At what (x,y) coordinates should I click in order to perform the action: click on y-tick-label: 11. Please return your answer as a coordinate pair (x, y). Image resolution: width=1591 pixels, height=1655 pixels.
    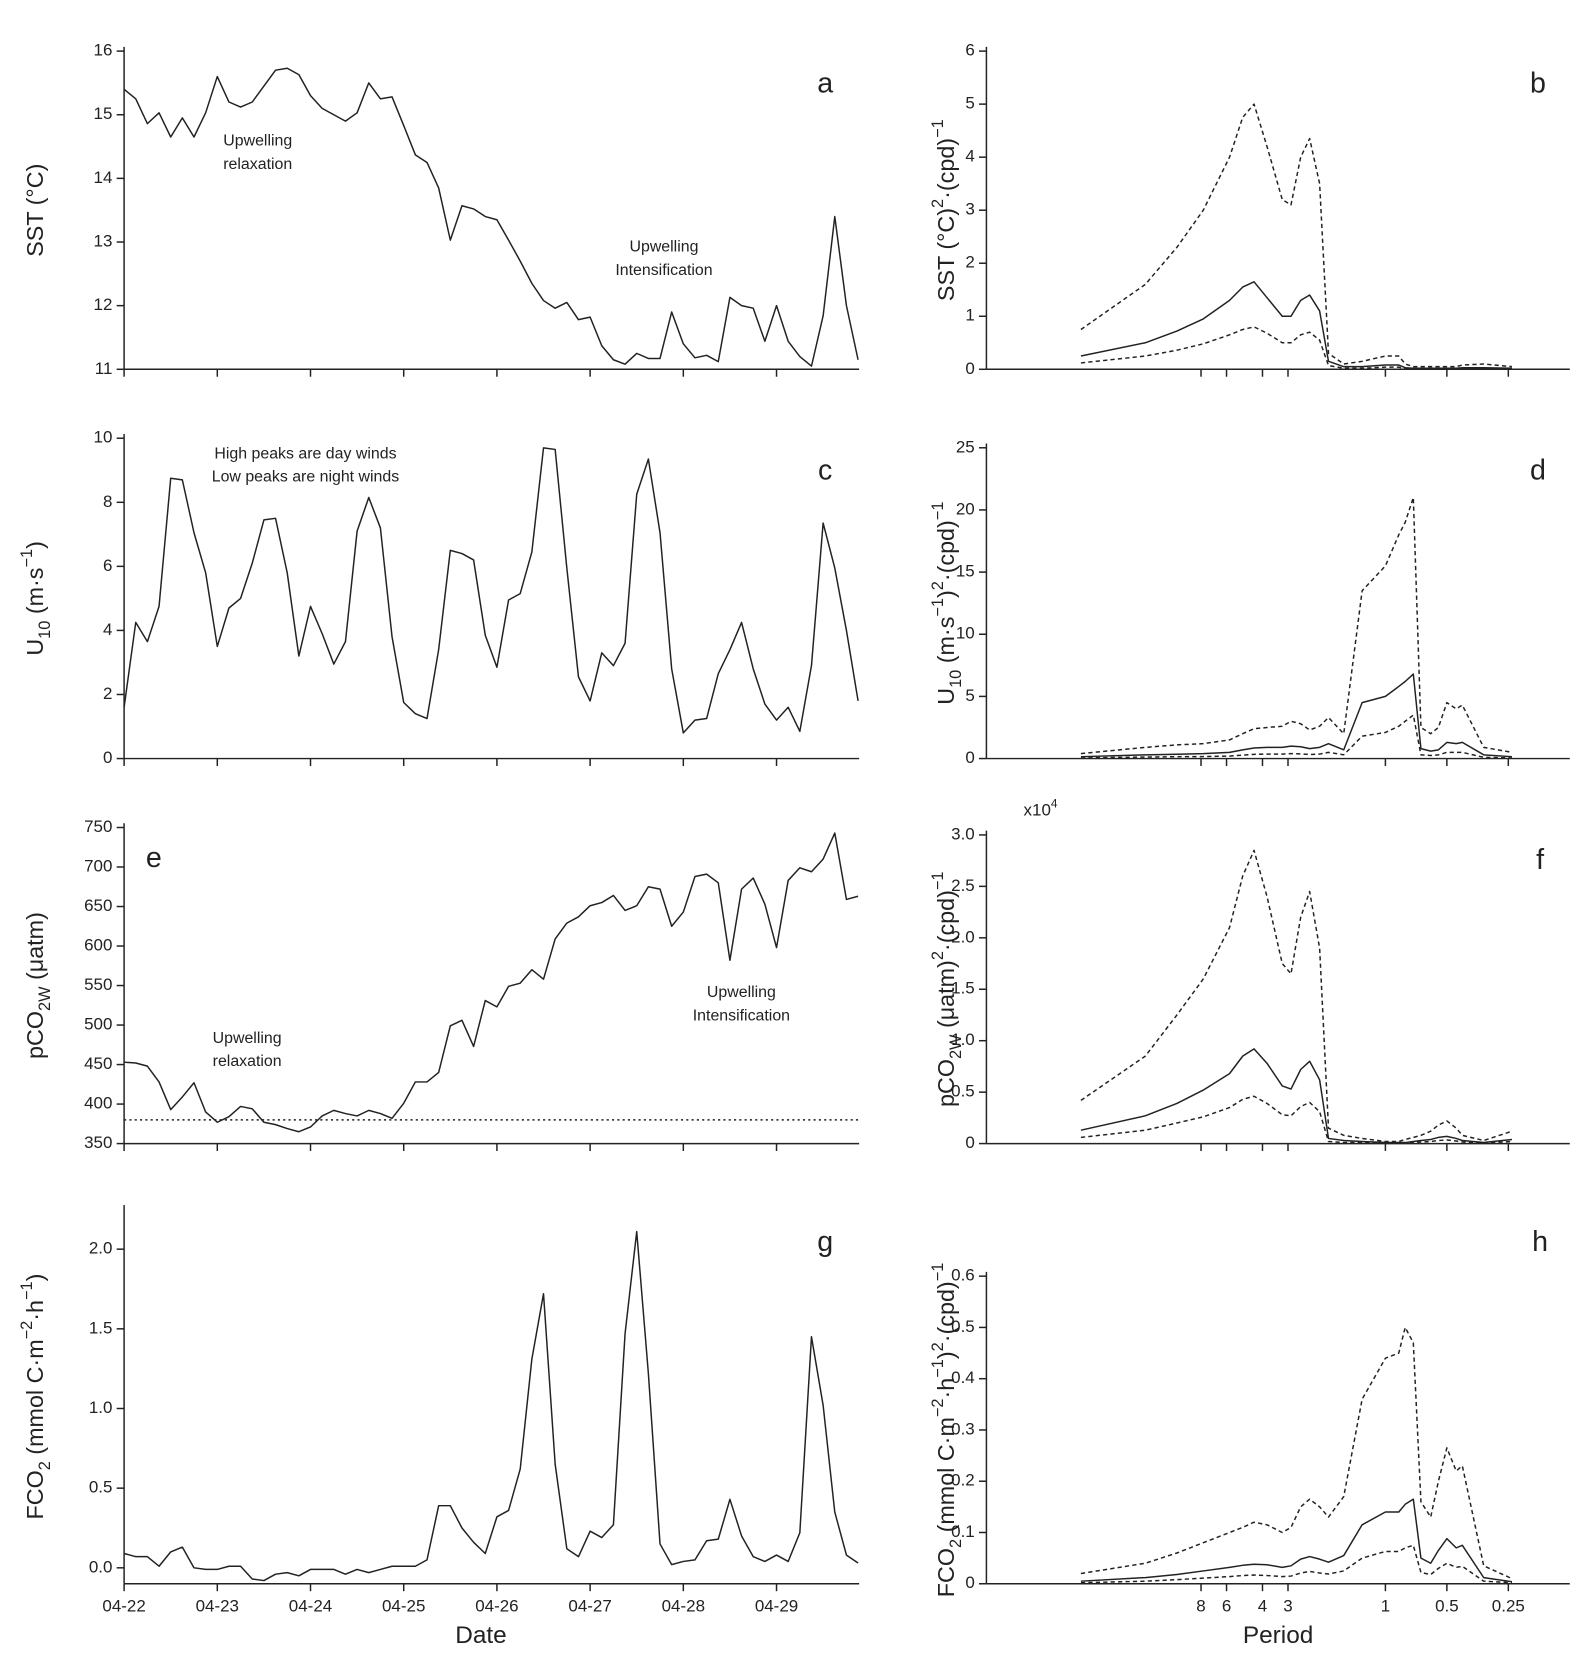
    Looking at the image, I should click on (104, 368).